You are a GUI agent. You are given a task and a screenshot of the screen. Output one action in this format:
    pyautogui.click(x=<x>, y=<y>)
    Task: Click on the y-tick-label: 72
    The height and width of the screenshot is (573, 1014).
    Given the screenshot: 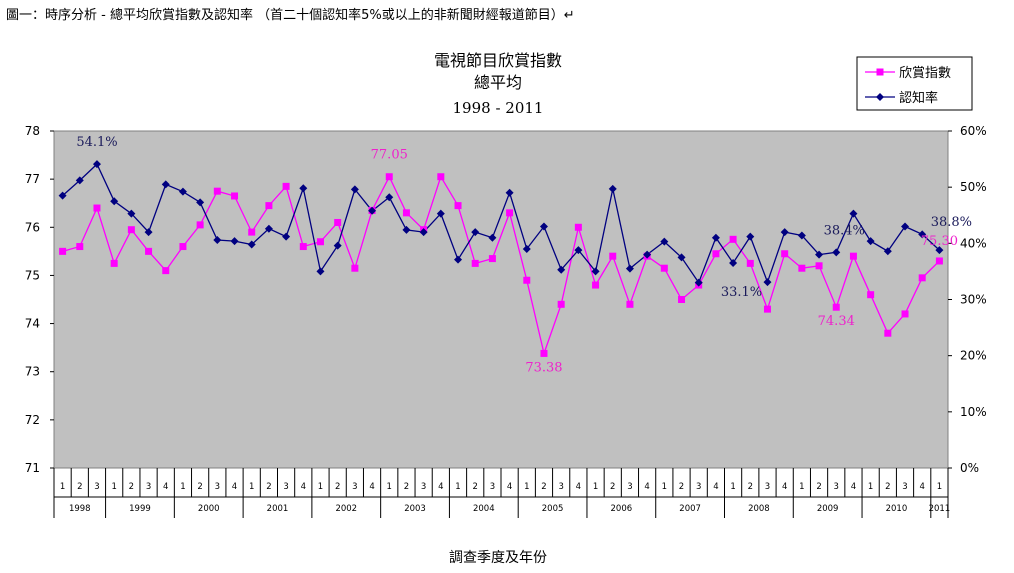 What is the action you would take?
    pyautogui.click(x=32, y=420)
    